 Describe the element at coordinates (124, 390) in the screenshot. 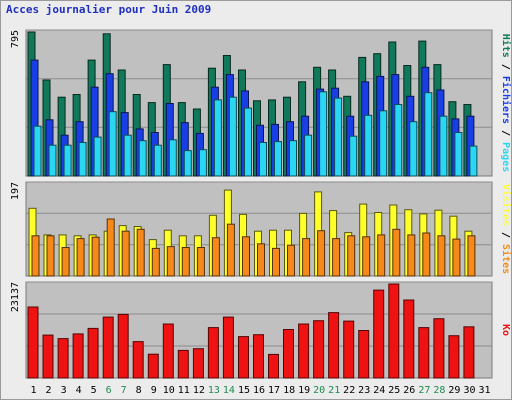

I see `x-tick-label-day-7: 7` at that location.